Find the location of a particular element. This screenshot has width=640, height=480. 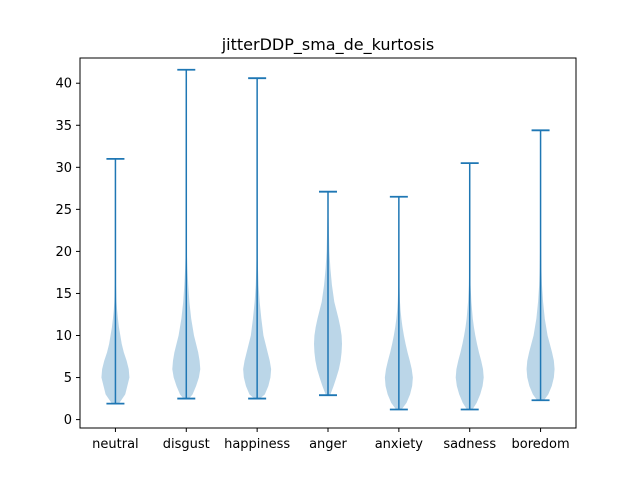

y-tick-label: 25 is located at coordinates (63, 210).